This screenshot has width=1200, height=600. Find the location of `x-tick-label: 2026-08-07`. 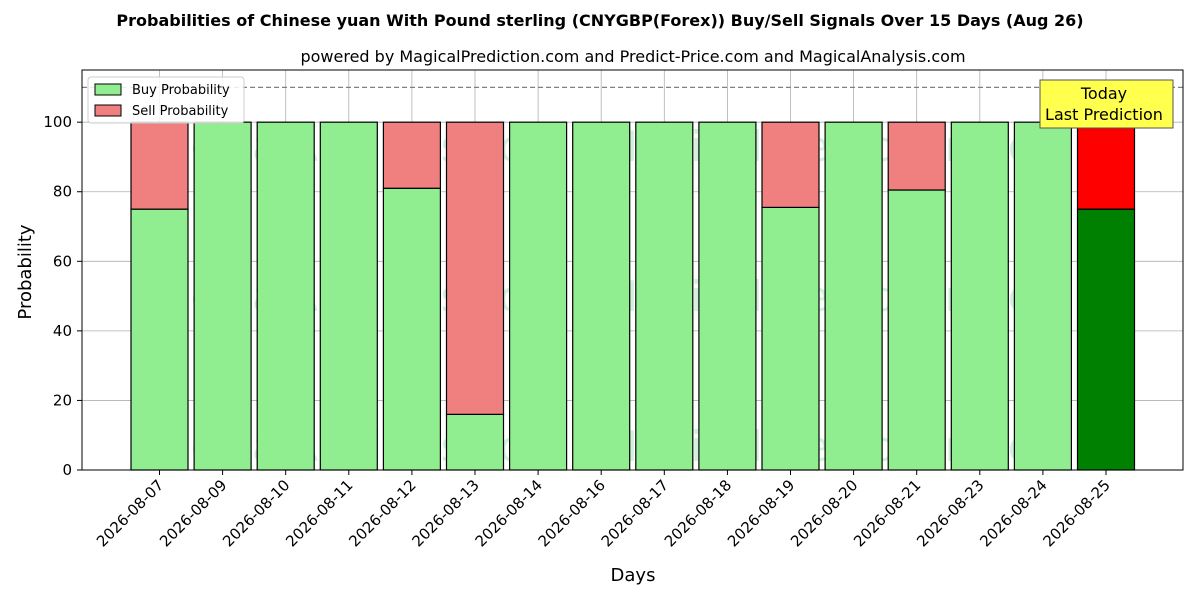

x-tick-label: 2026-08-07 is located at coordinates (130, 513).